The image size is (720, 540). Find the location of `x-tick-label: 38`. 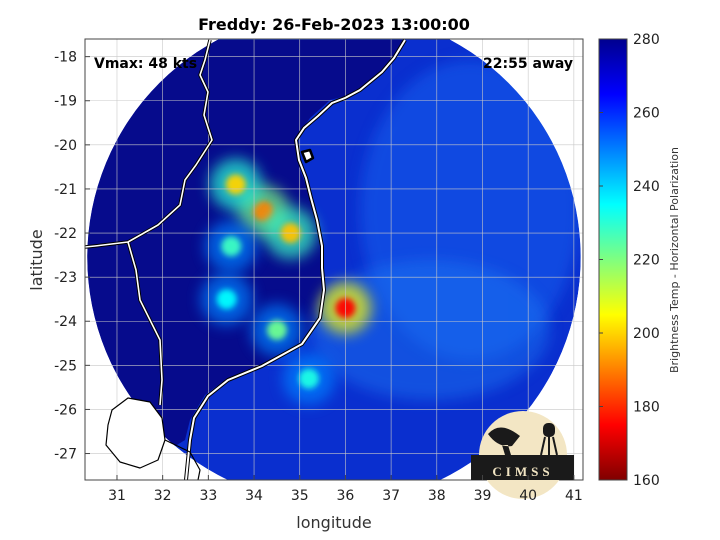

x-tick-label: 38 is located at coordinates (437, 496).